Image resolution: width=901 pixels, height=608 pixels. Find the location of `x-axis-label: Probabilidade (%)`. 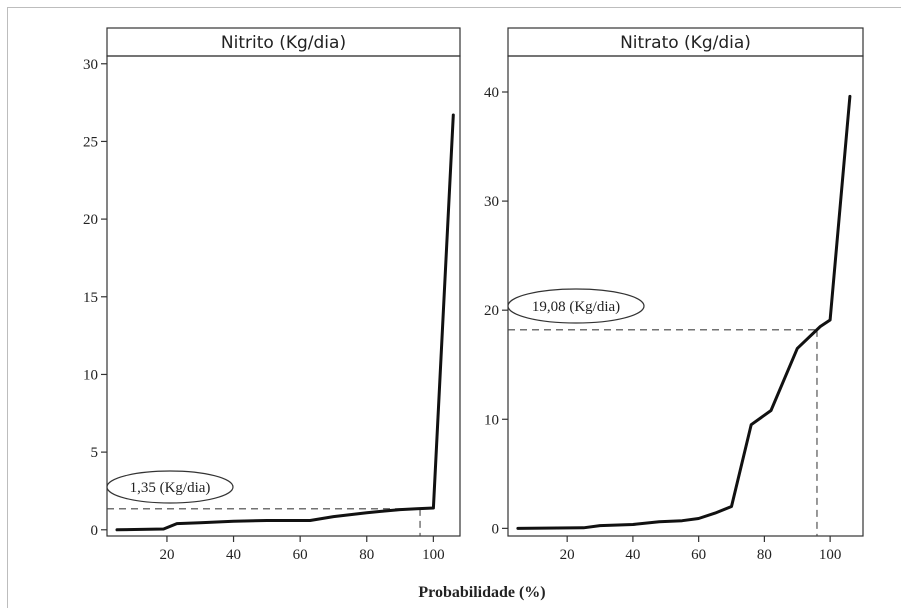

x-axis-label: Probabilidade (%) is located at coordinates (481, 592).